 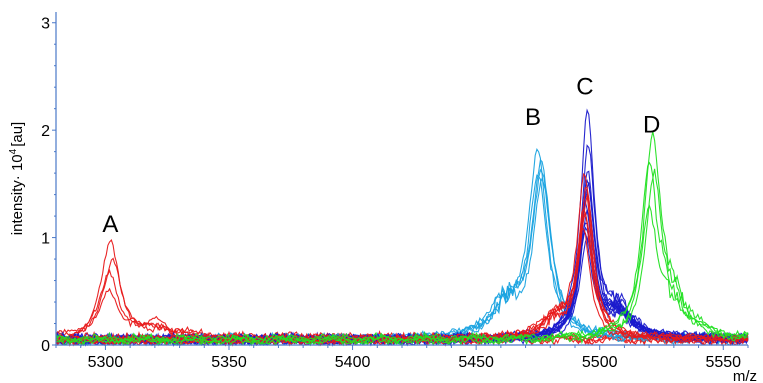 I want to click on peak-label-a: A, so click(x=110, y=224).